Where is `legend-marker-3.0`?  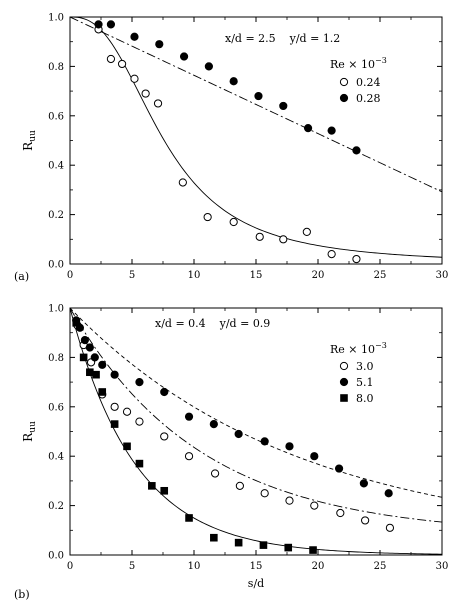 legend-marker-3.0 is located at coordinates (344, 366).